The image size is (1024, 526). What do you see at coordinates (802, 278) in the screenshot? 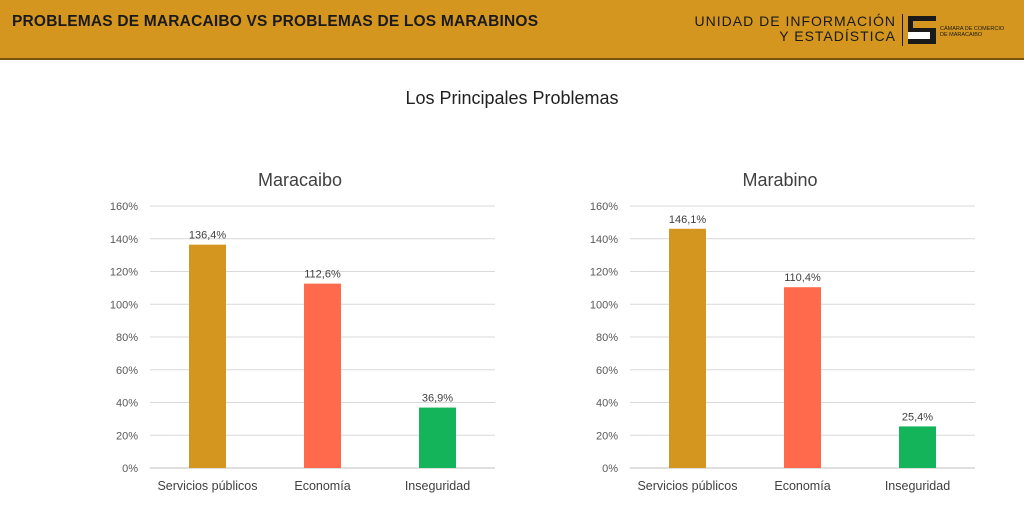
I see `data-label: 110,4%` at bounding box center [802, 278].